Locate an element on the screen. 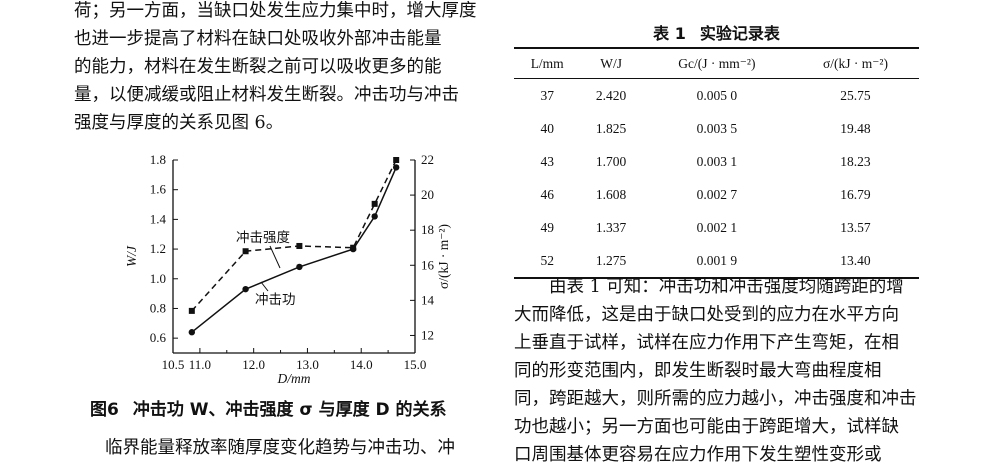 Image resolution: width=1004 pixels, height=469 pixels. table-cell: 13.40 is located at coordinates (855, 261).